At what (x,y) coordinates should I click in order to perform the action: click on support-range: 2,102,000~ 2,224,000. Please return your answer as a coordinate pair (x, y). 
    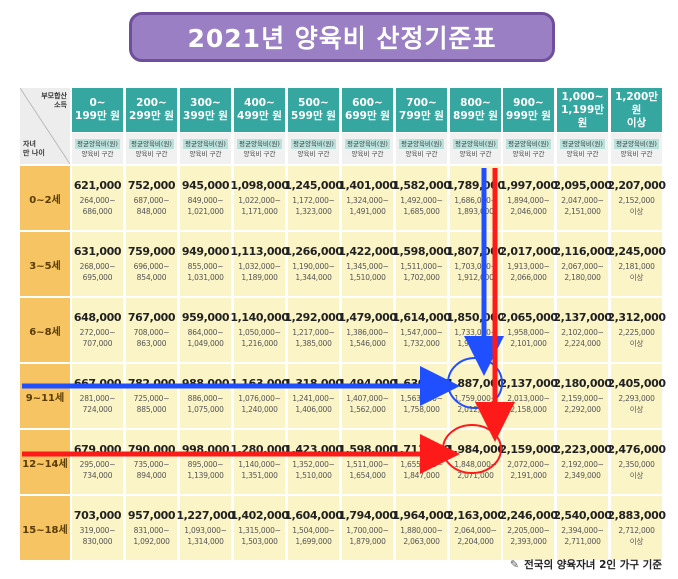
    Looking at the image, I should click on (582, 338).